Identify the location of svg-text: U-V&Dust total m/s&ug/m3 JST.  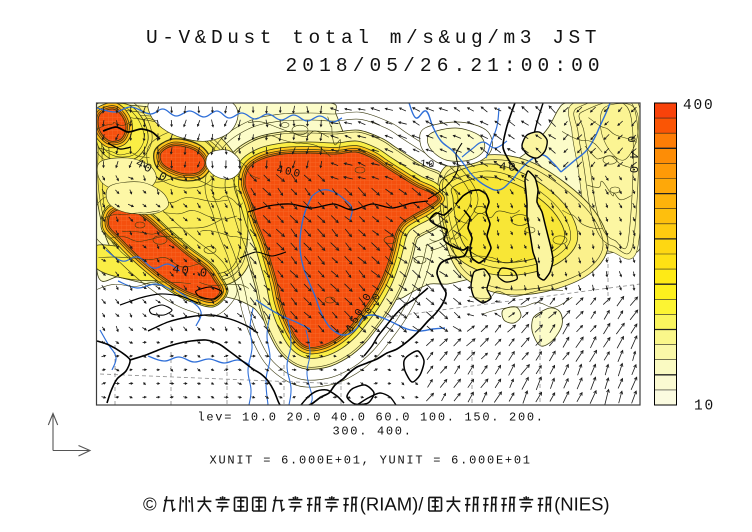
(373, 38).